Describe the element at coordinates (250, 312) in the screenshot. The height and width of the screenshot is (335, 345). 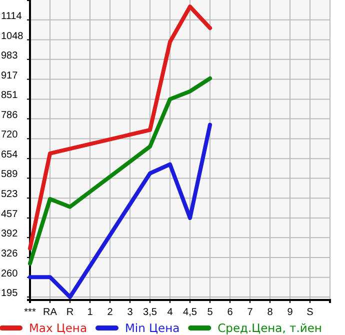
I see `x-tick-label: 7` at that location.